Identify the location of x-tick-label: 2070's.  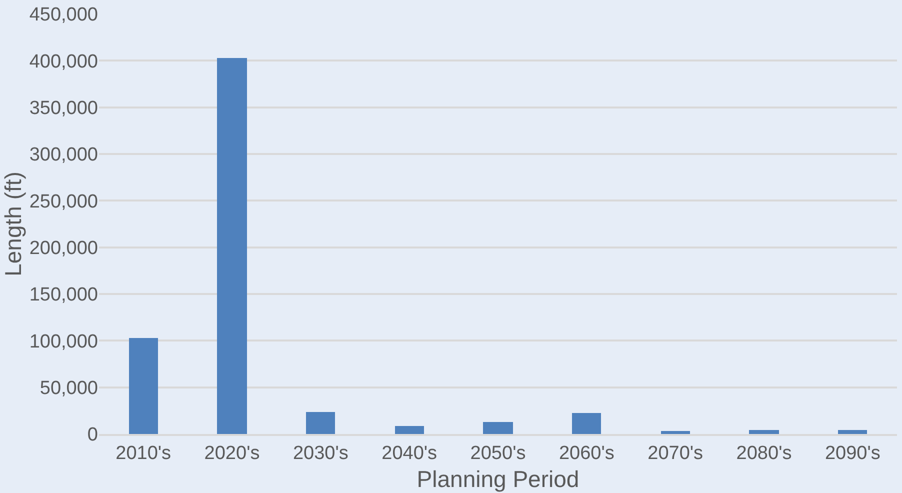
(676, 453).